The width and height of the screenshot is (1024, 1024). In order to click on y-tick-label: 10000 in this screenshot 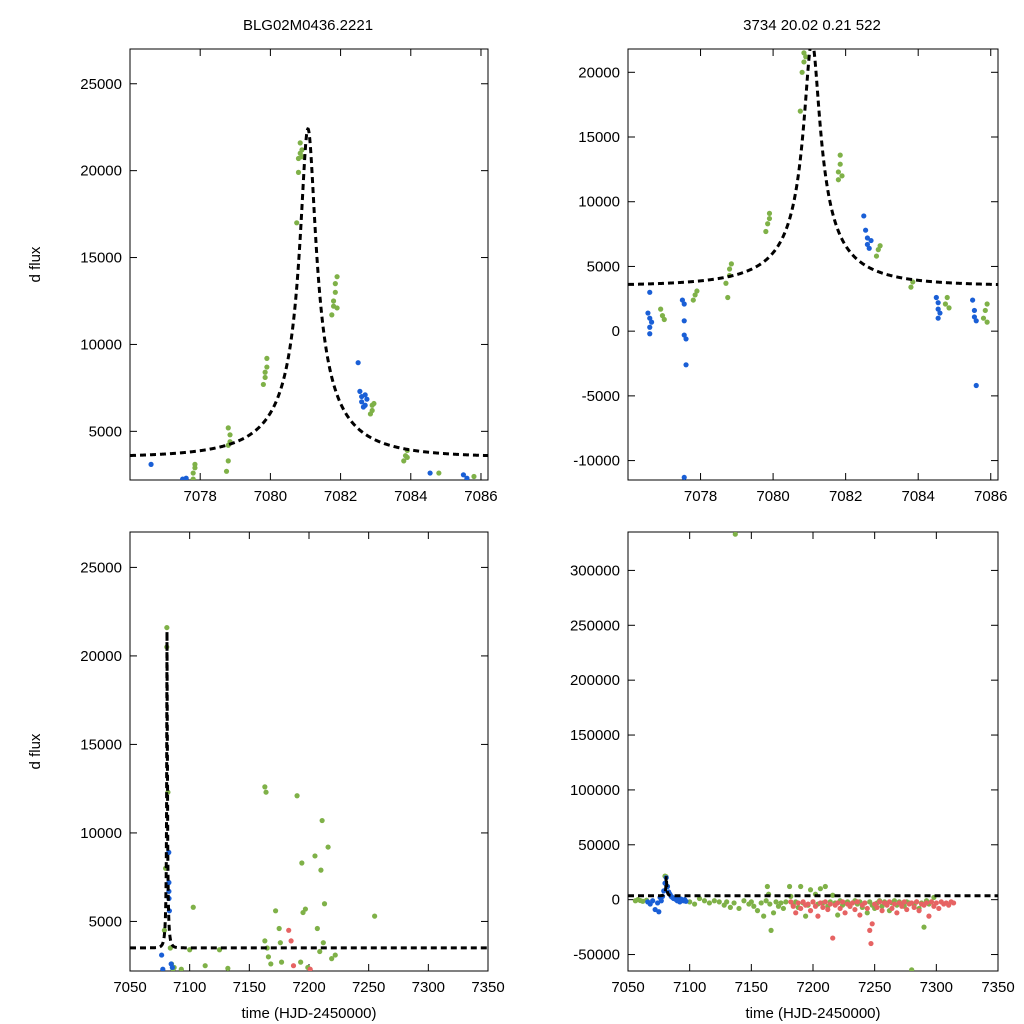, I will do `click(101, 833)`.